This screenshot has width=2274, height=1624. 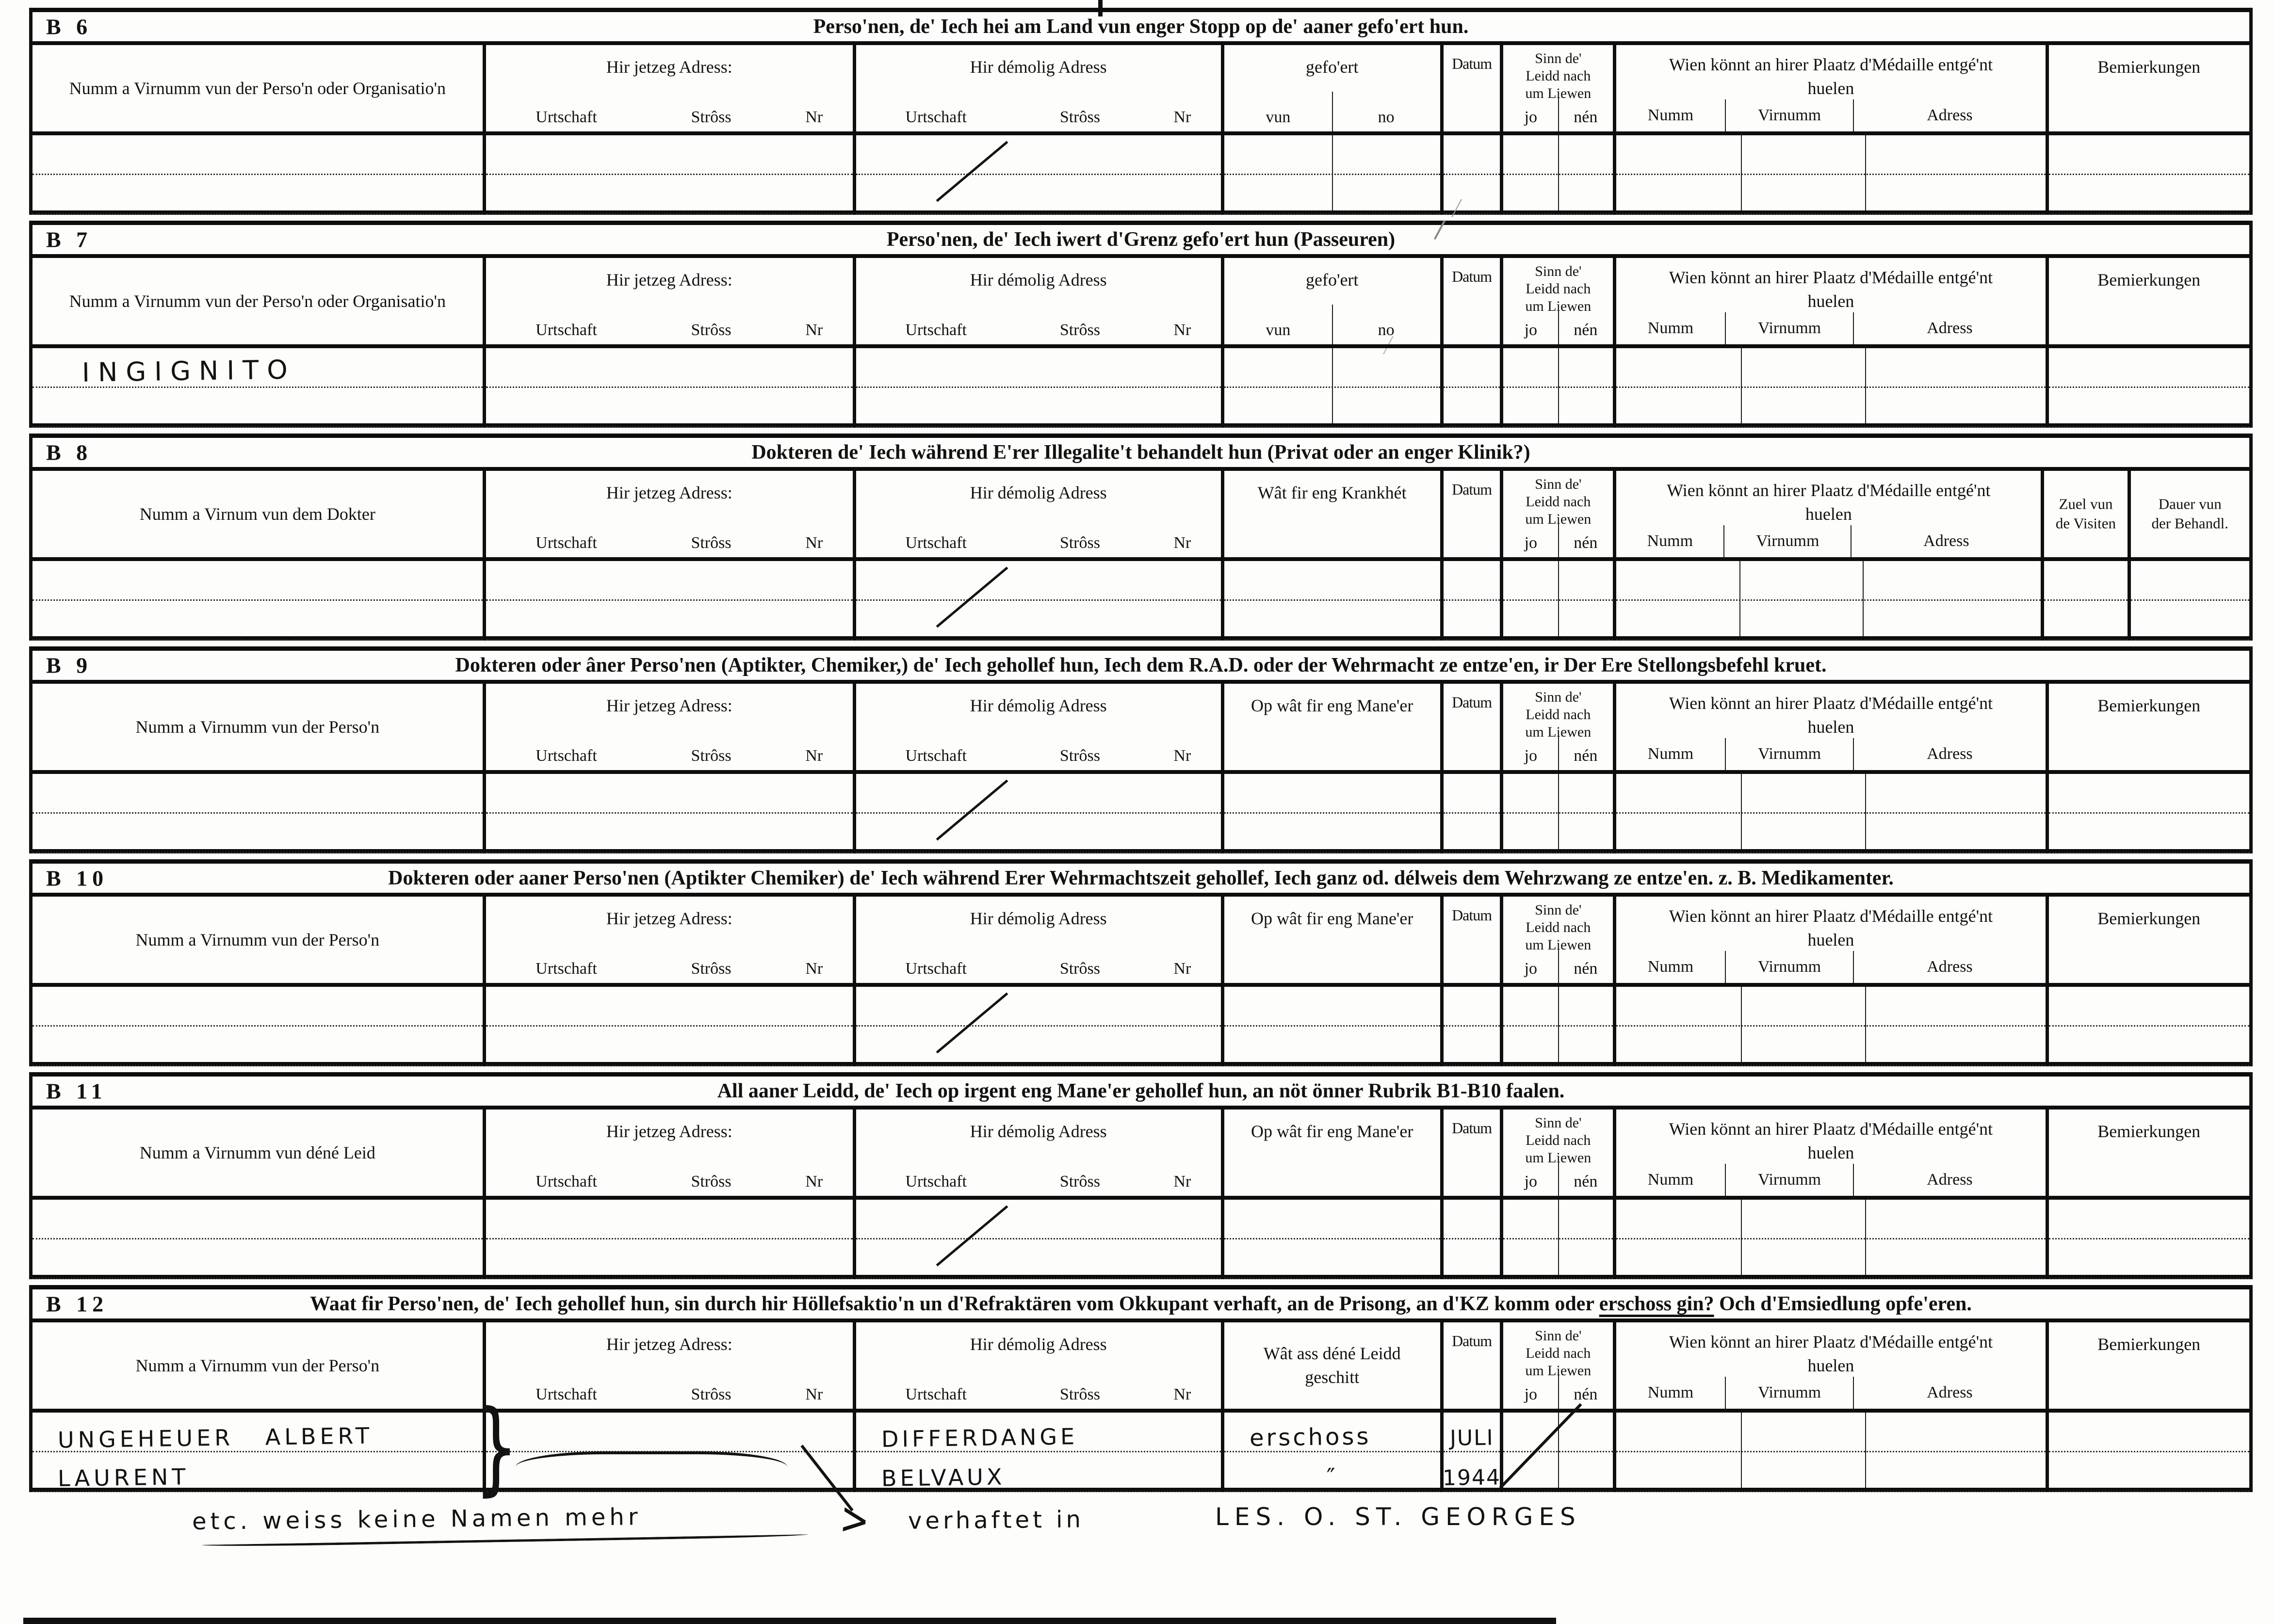 I want to click on data-cell: BELVAUX, so click(x=1039, y=1472).